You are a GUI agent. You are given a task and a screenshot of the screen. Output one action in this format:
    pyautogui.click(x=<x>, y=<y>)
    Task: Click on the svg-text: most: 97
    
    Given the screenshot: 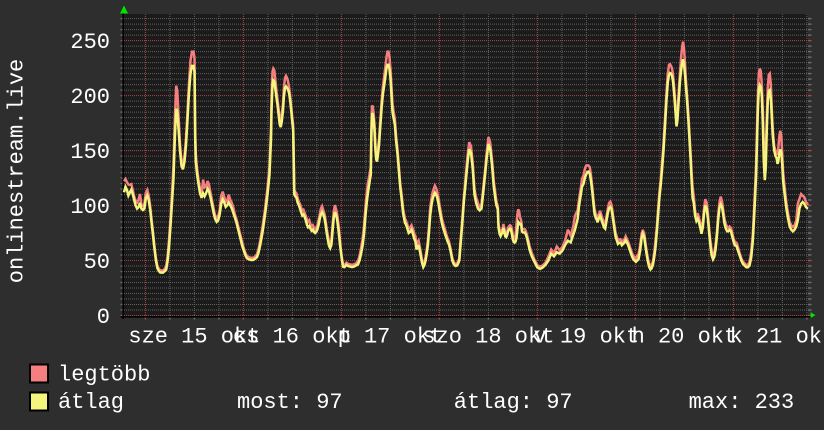 What is the action you would take?
    pyautogui.click(x=290, y=402)
    